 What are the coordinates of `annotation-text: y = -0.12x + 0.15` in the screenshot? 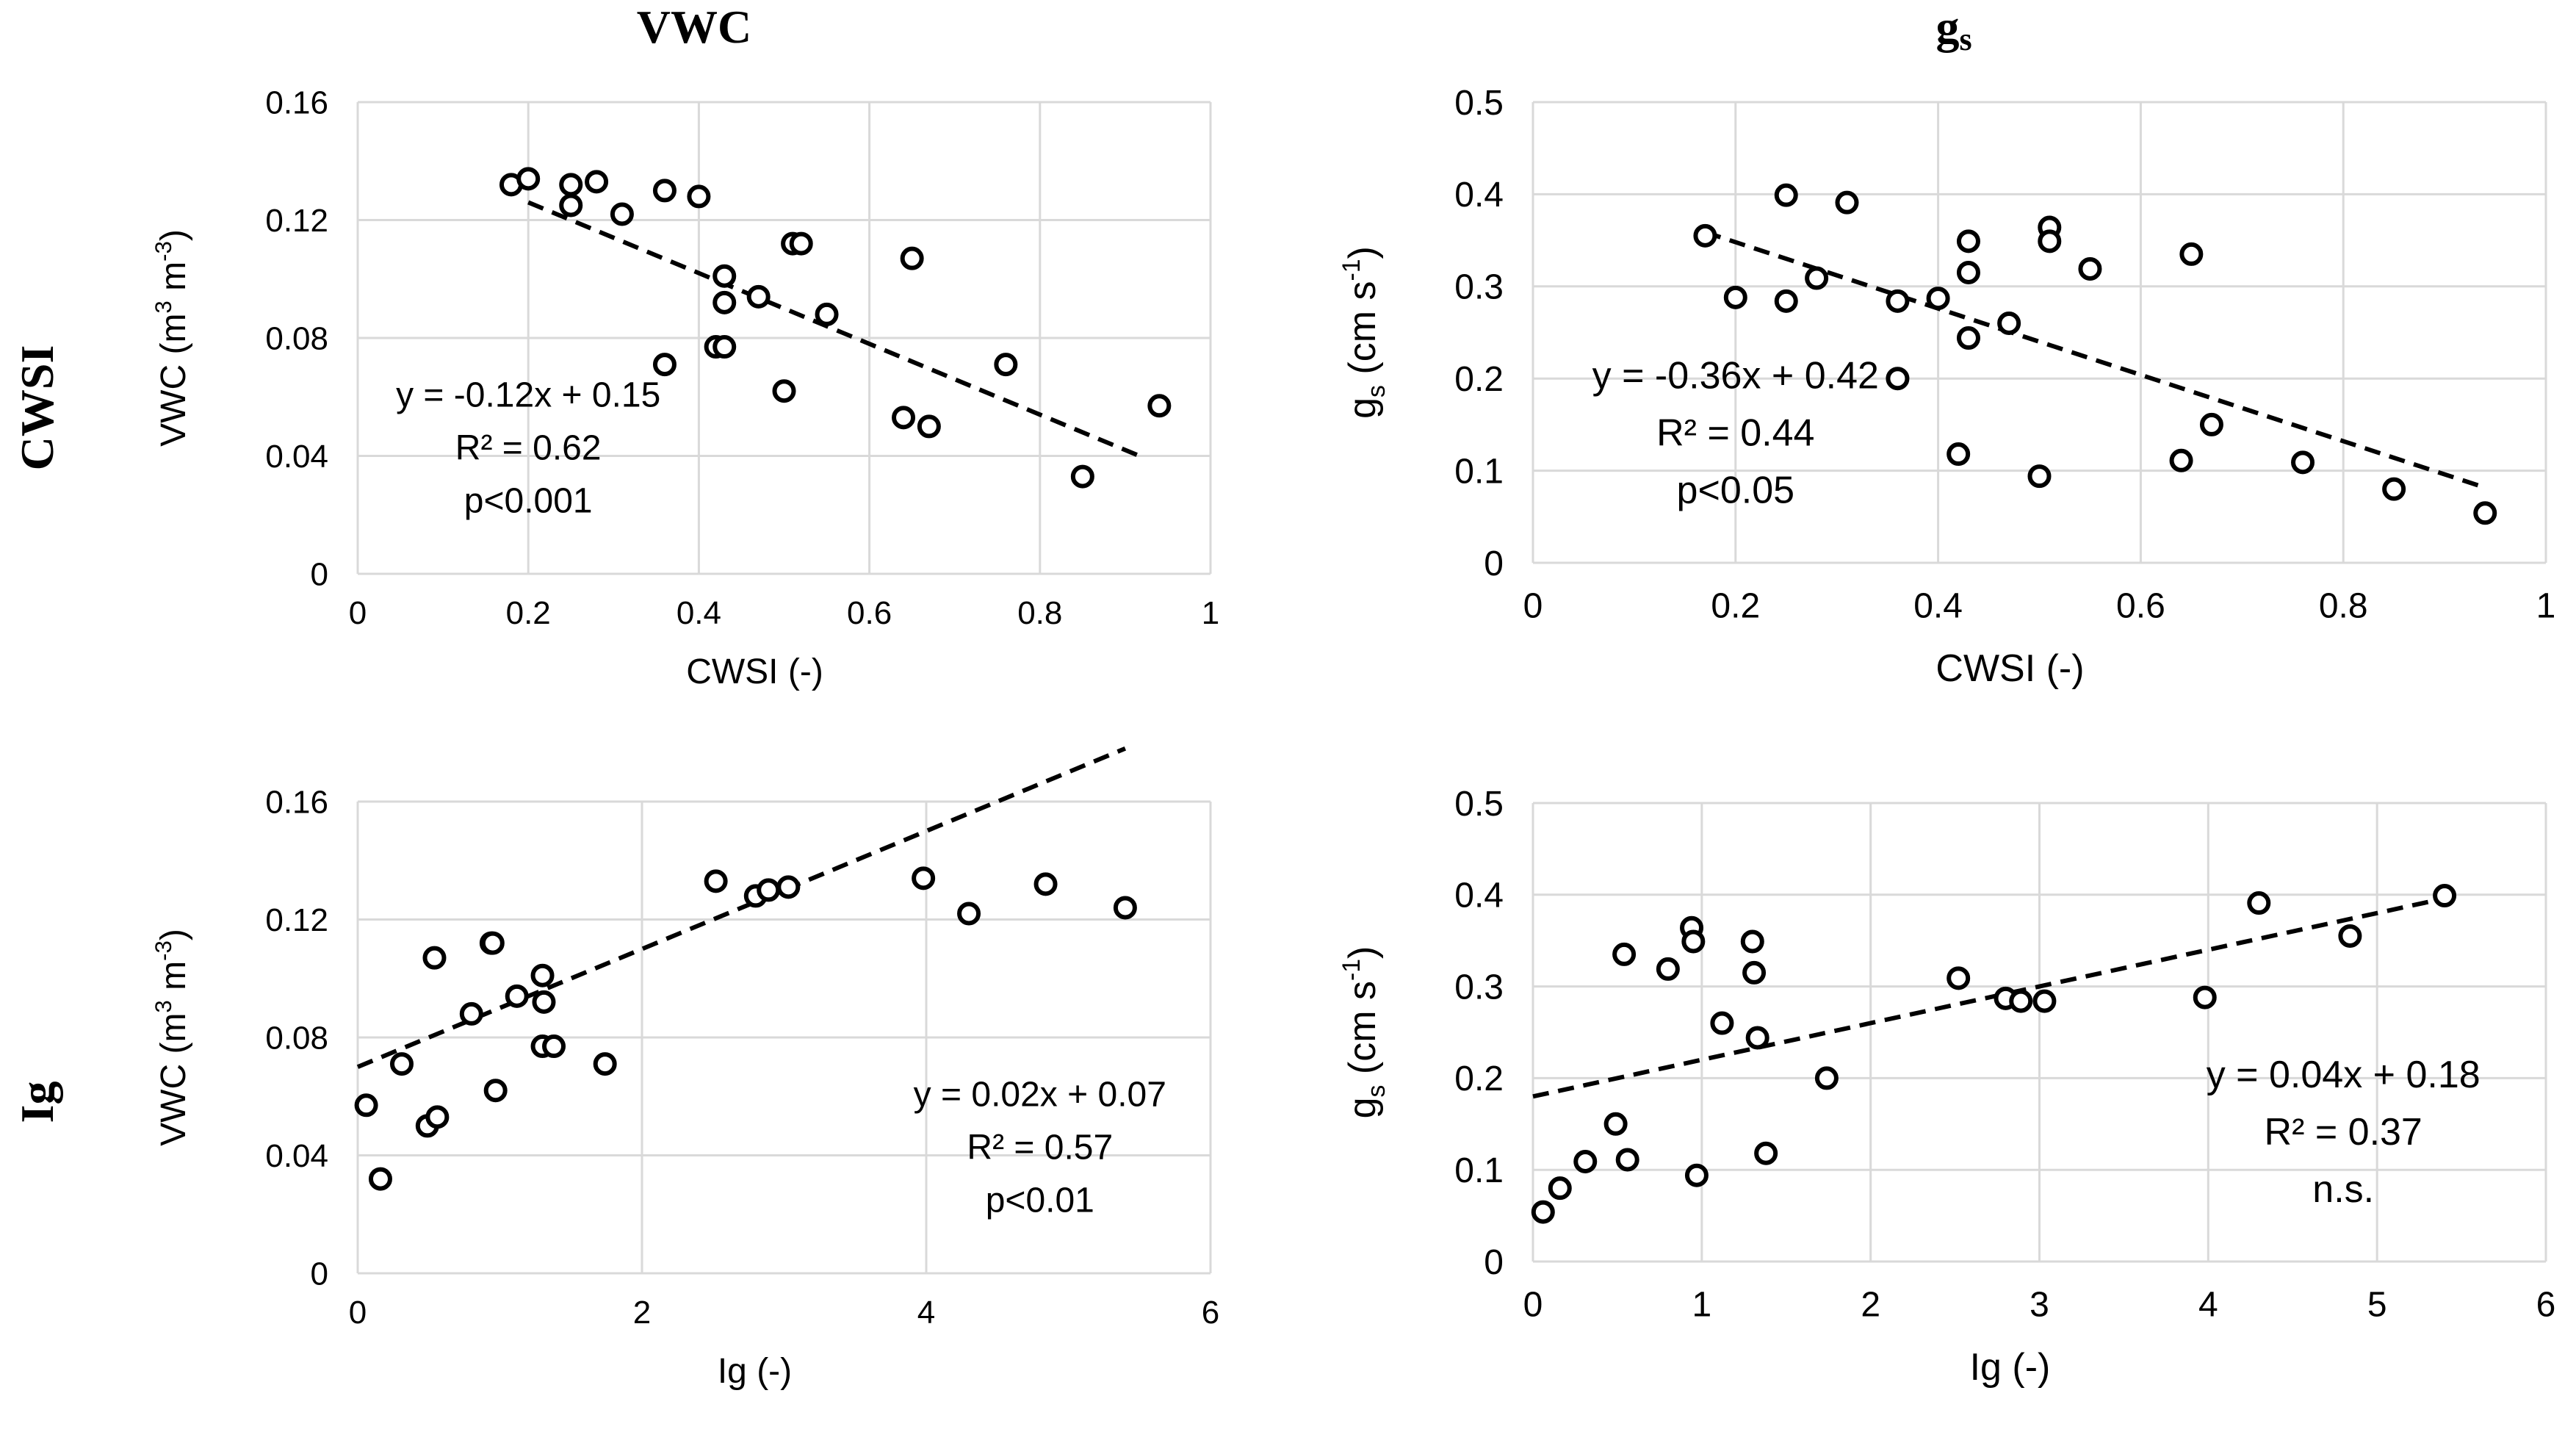 It's located at (528, 395).